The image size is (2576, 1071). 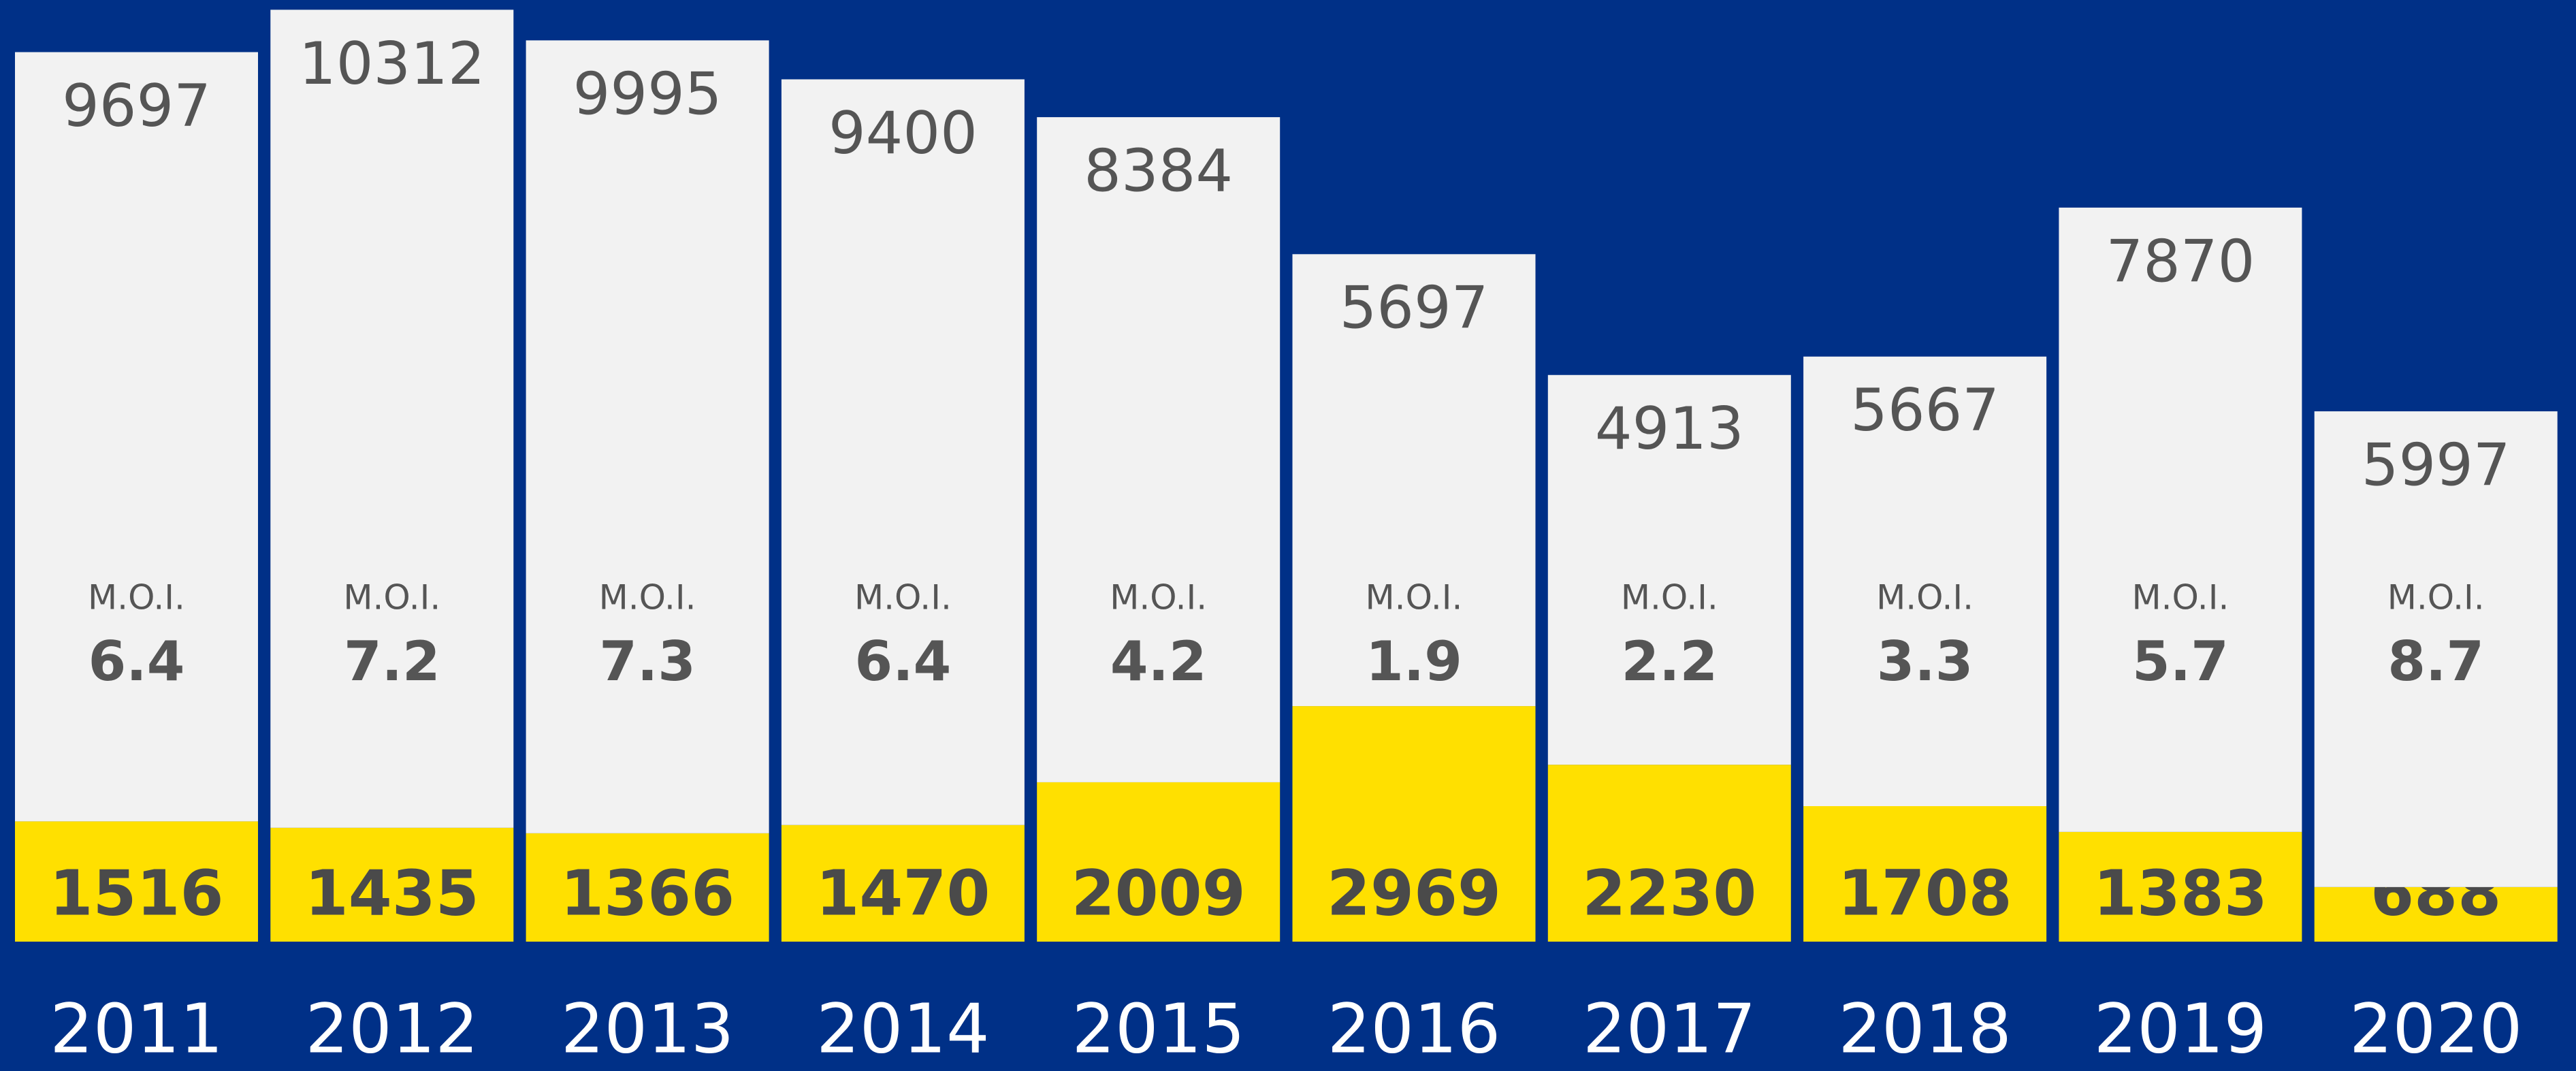 I want to click on moi-value: 1.9, so click(x=1414, y=661).